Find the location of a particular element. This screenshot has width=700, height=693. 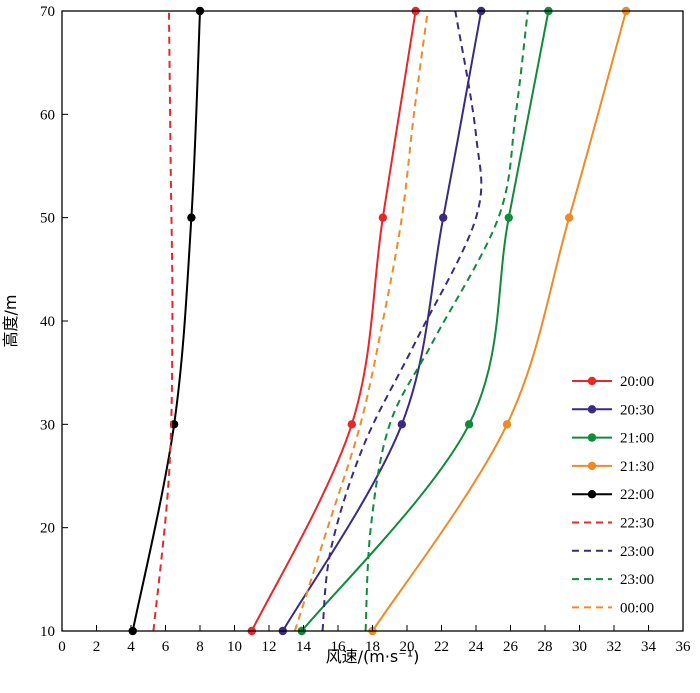

y-tick-label: 20 is located at coordinates (47, 529).